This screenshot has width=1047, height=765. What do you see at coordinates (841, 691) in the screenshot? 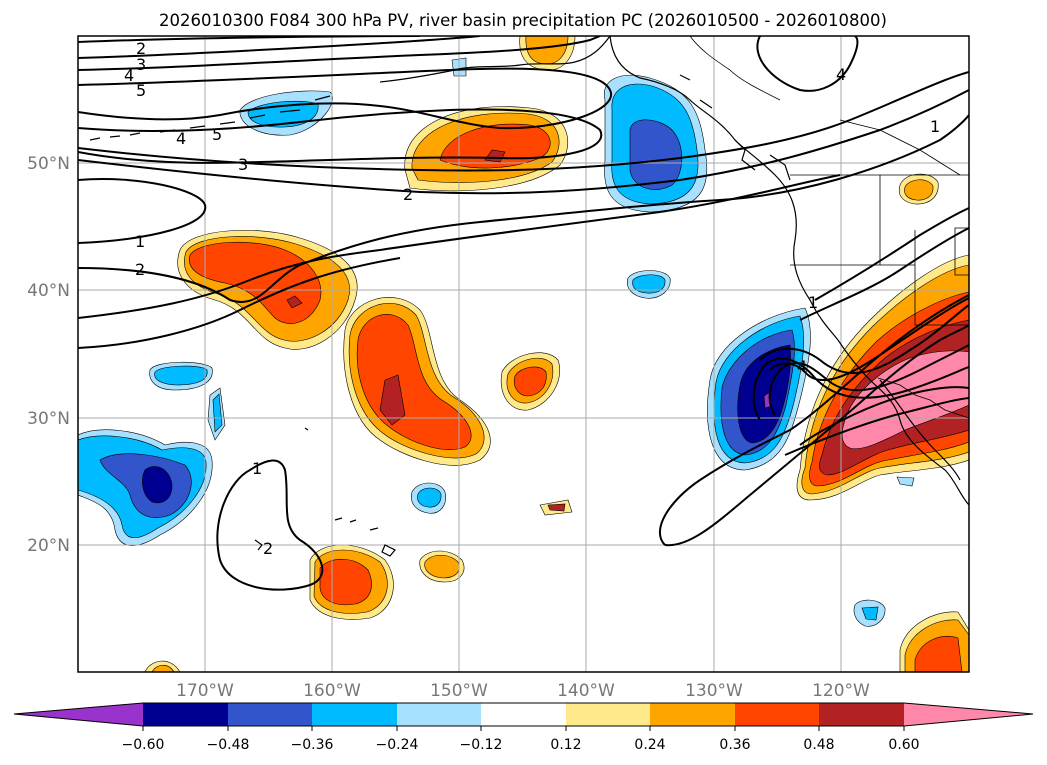
I see `lon-tick-label: 120°W` at bounding box center [841, 691].